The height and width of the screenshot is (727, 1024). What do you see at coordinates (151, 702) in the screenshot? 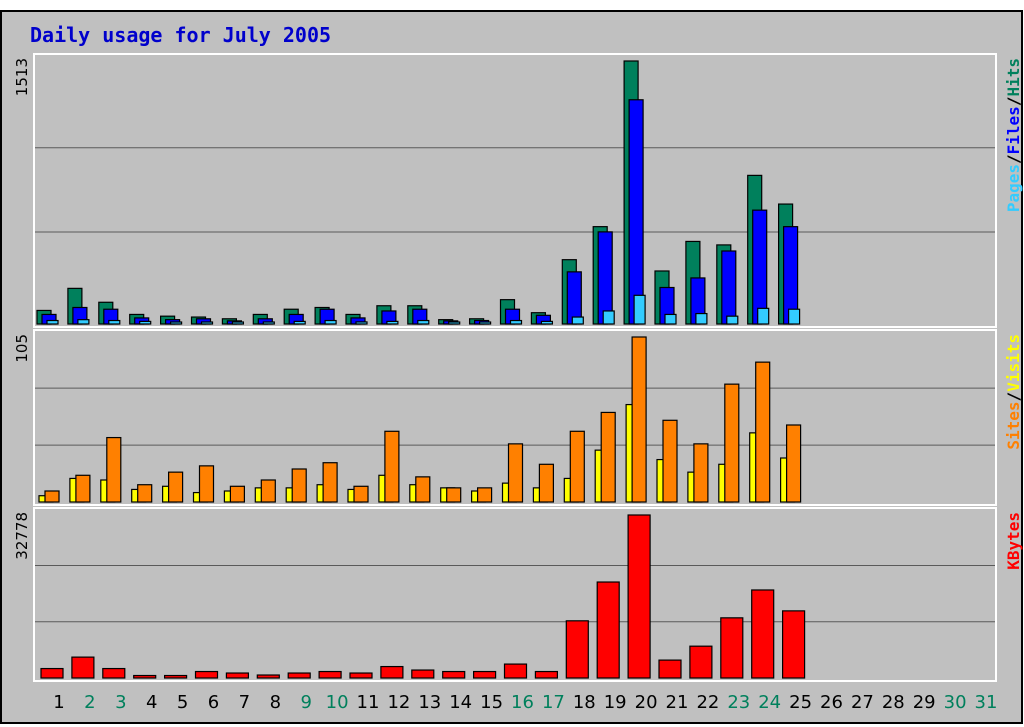
I see `x-tick-label: 4` at bounding box center [151, 702].